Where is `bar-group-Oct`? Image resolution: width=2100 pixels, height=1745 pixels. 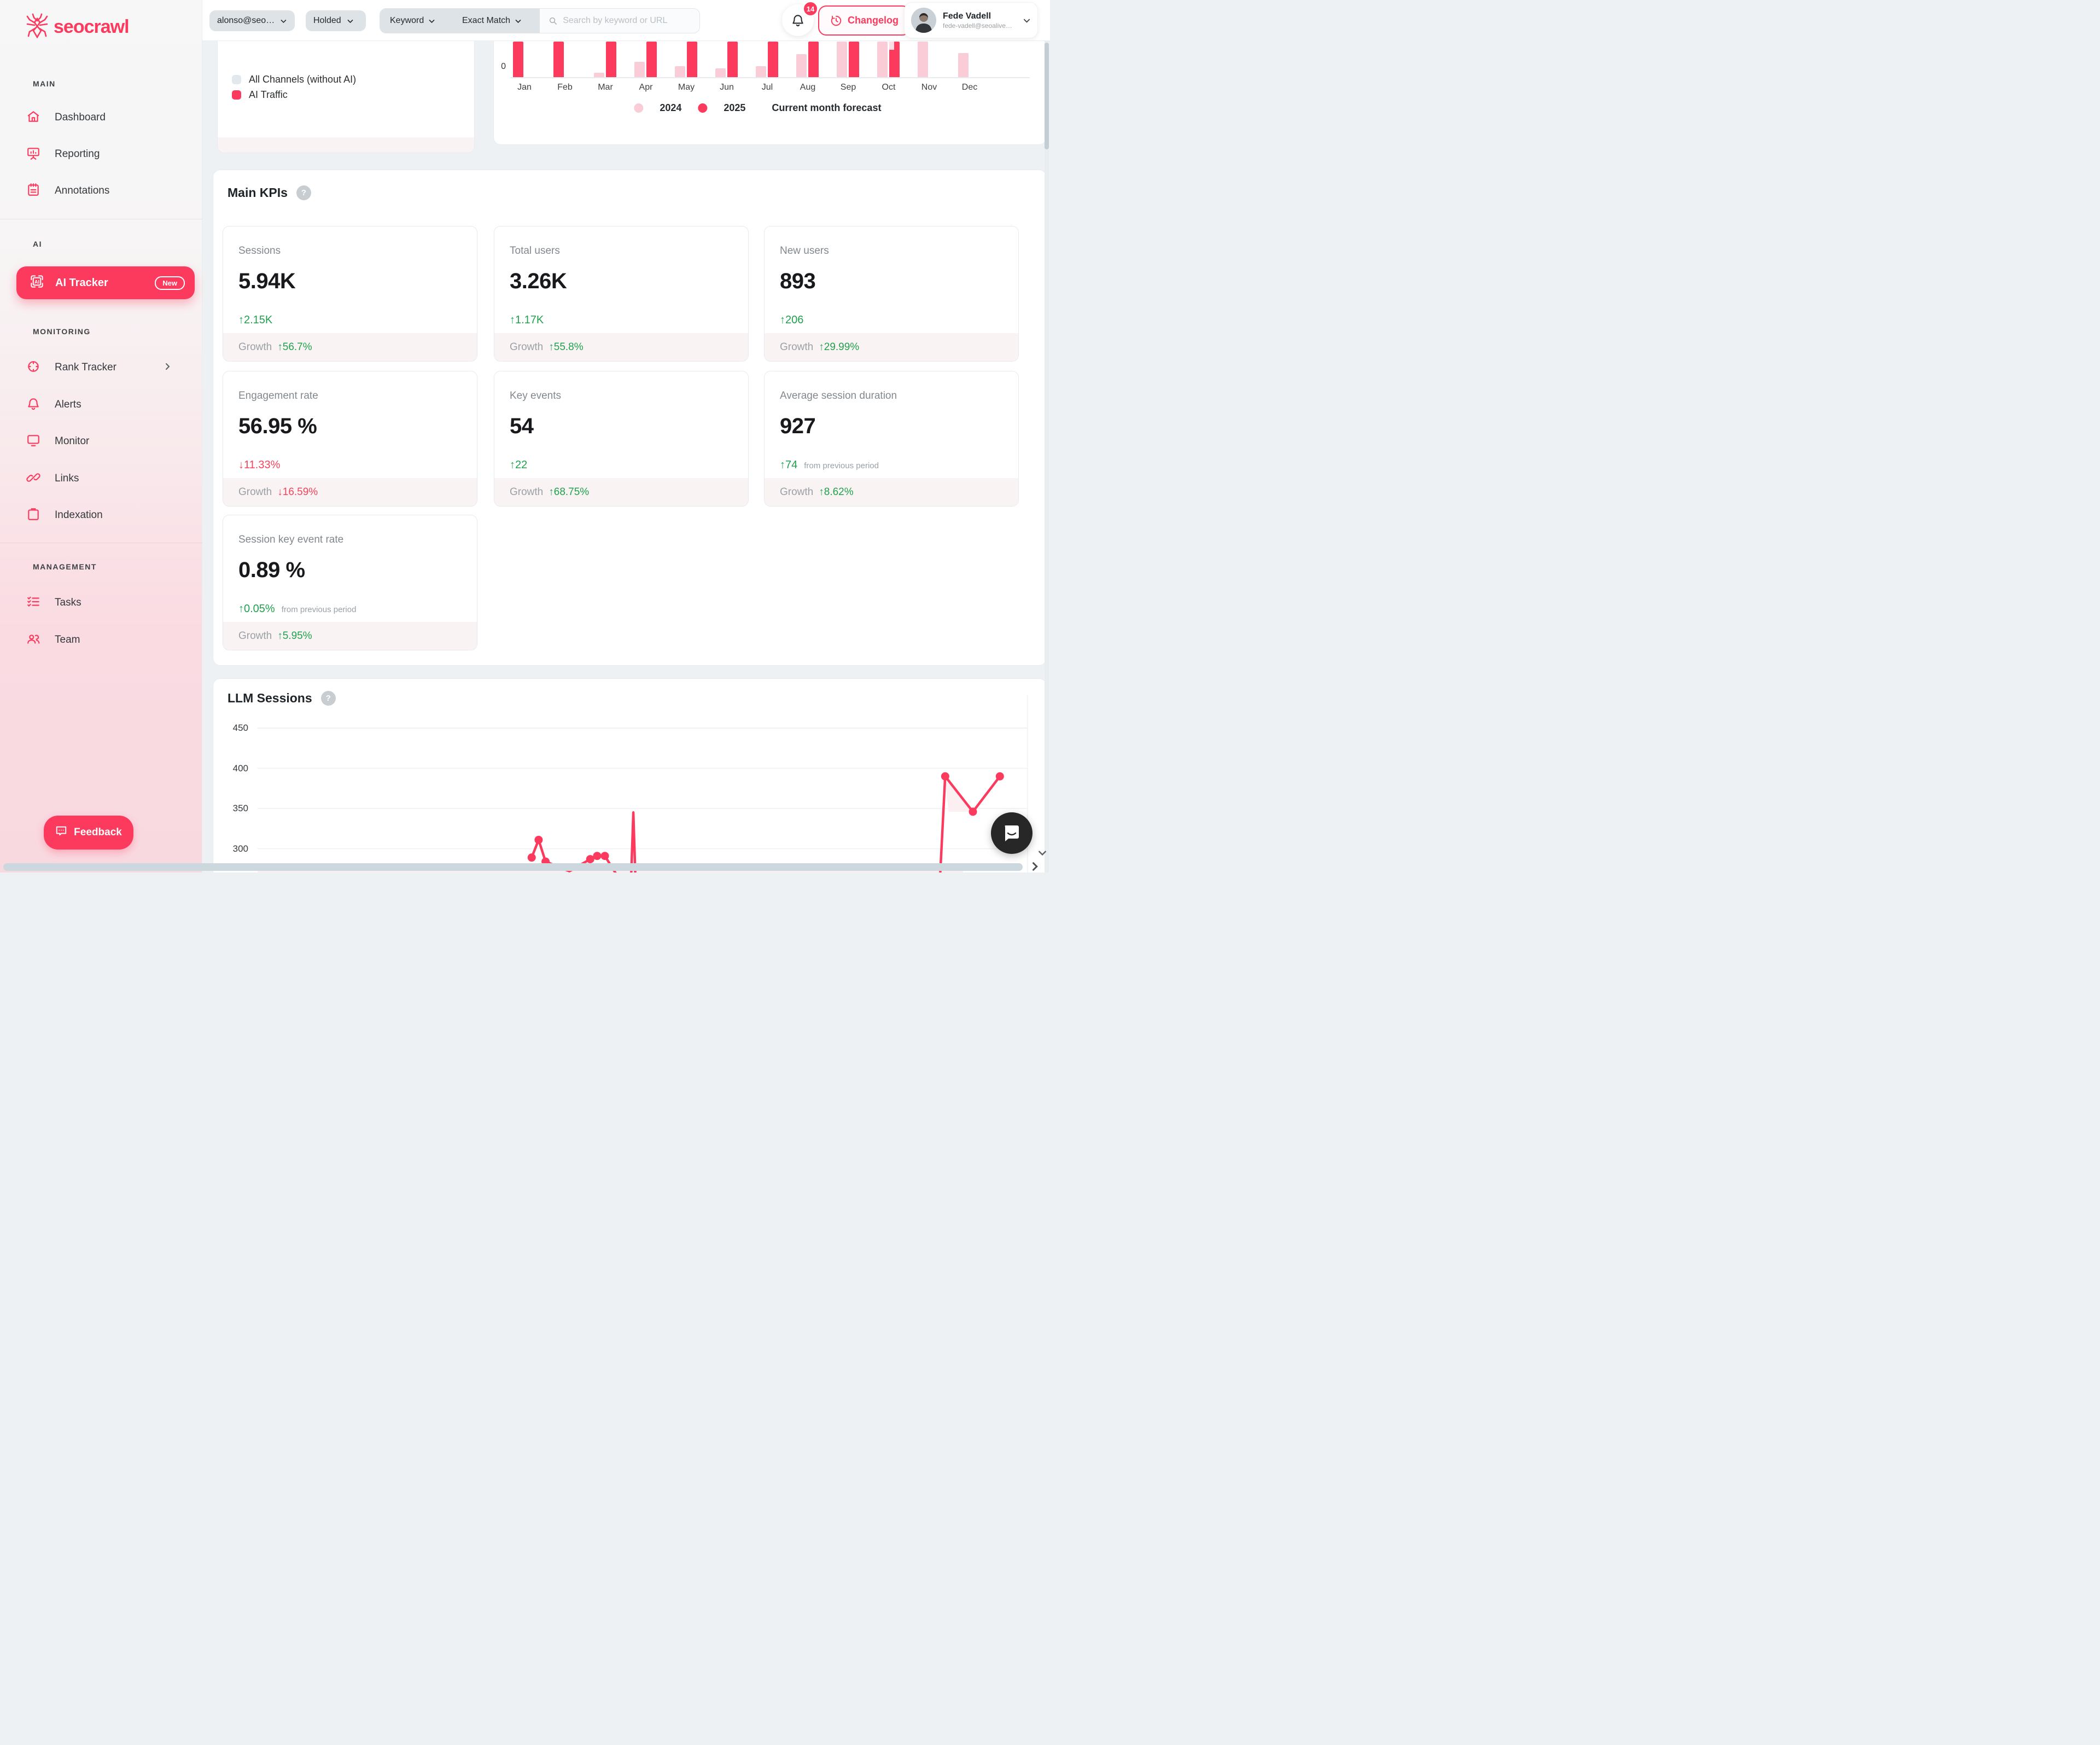 bar-group-Oct is located at coordinates (888, 59).